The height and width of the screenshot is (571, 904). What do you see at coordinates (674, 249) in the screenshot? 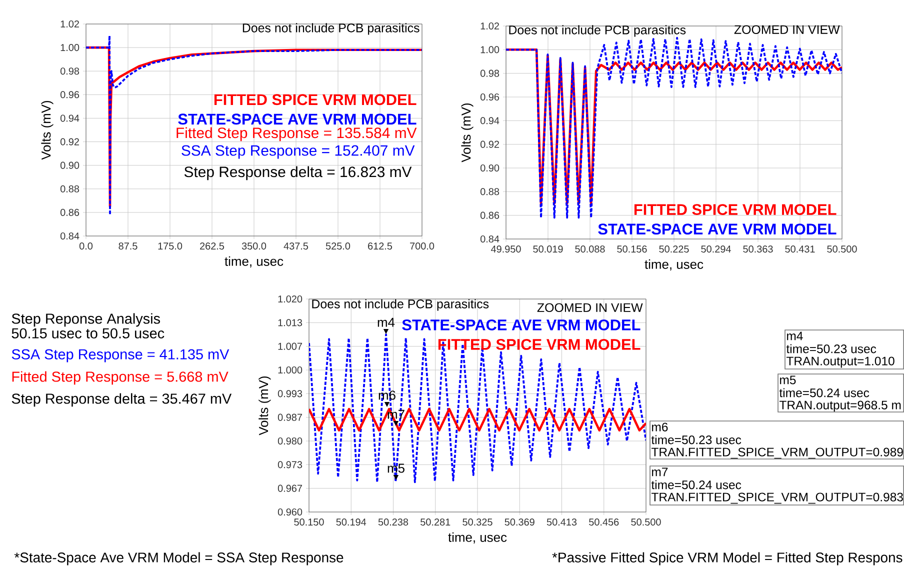
I see `x-tick-label: 50.225` at bounding box center [674, 249].